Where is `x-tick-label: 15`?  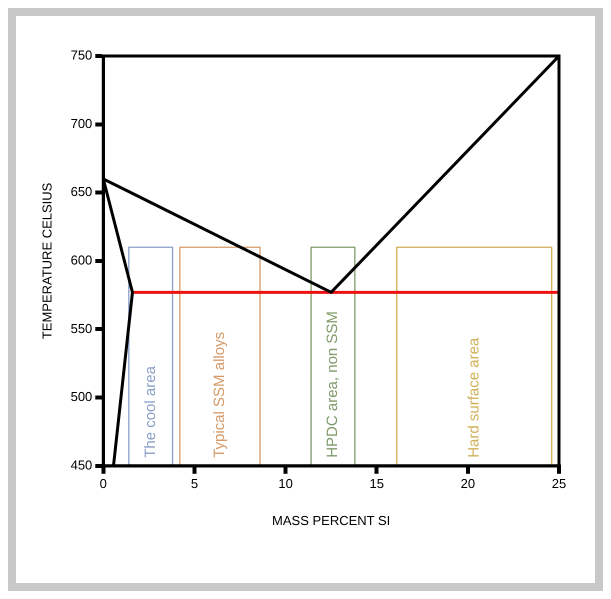
x-tick-label: 15 is located at coordinates (376, 484).